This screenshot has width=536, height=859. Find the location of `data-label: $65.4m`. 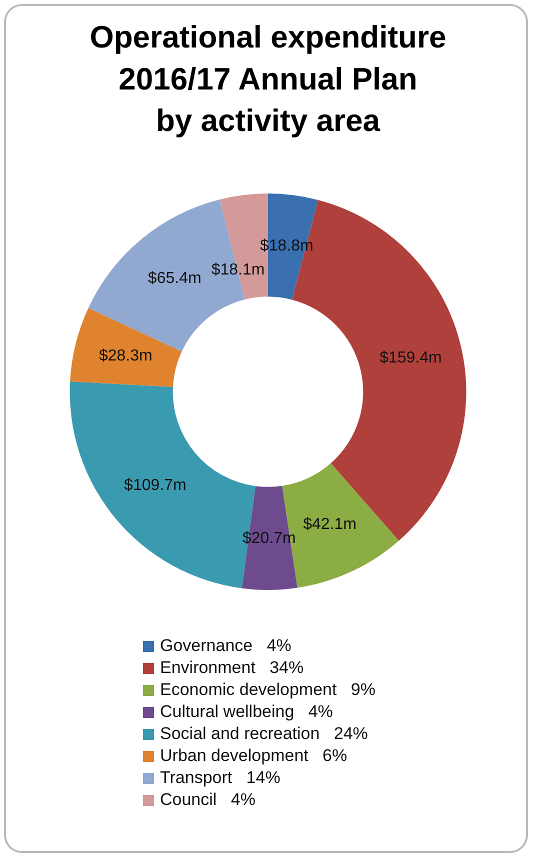

data-label: $65.4m is located at coordinates (175, 279).